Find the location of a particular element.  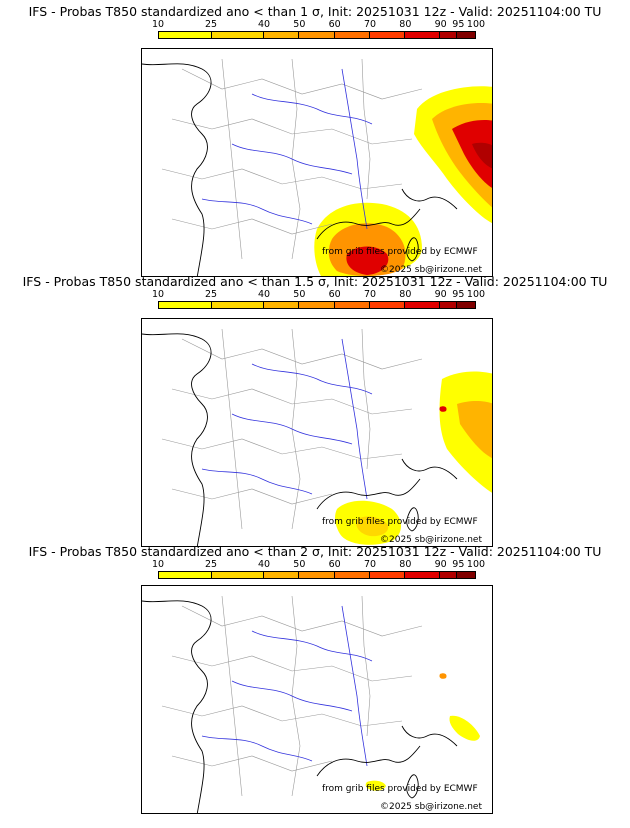

alps-probability-spot is located at coordinates (443, 676).